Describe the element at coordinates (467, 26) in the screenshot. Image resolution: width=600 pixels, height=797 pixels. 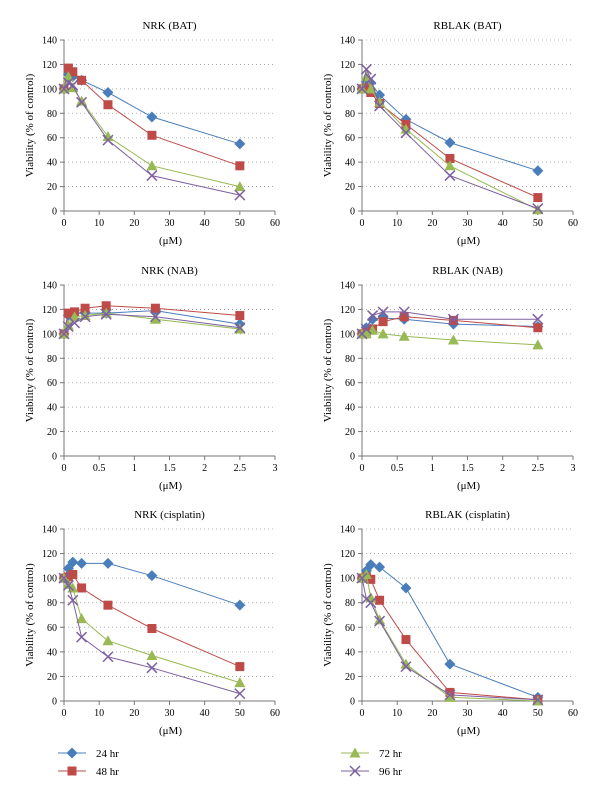
I see `chart-title: RBLAK (BAT)` at that location.